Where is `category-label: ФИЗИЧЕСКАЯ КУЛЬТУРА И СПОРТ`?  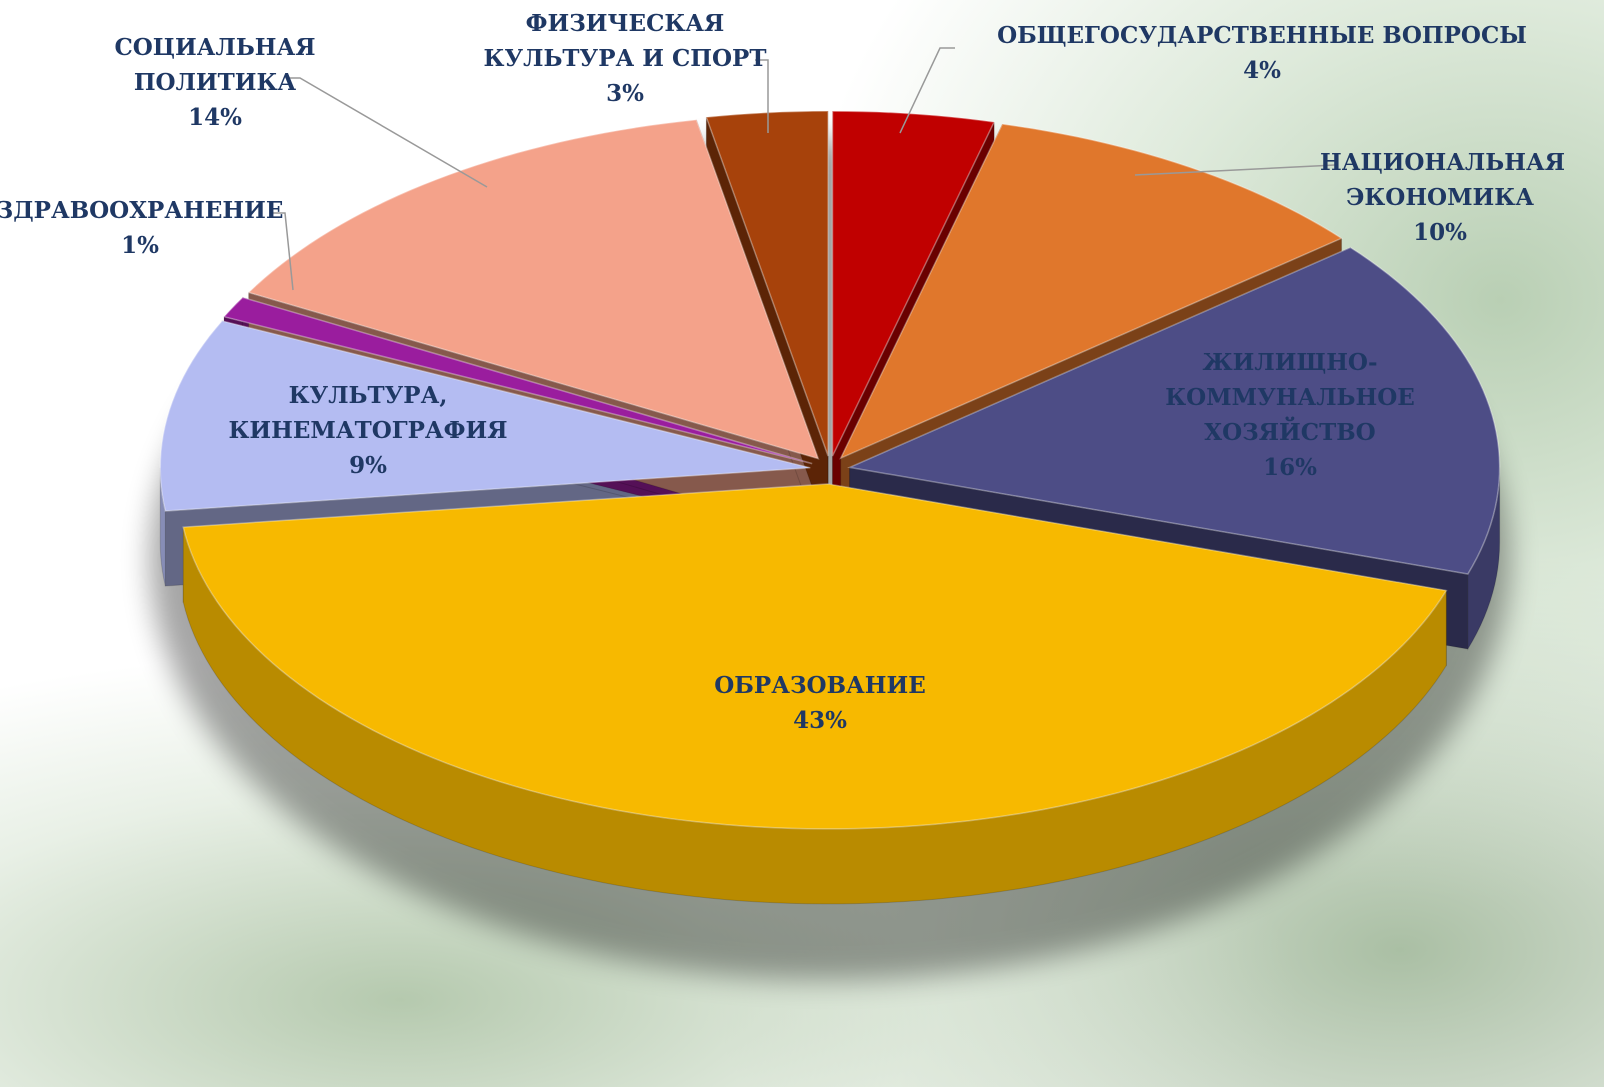
category-label: ФИЗИЧЕСКАЯ КУЛЬТУРА И СПОРТ is located at coordinates (625, 41).